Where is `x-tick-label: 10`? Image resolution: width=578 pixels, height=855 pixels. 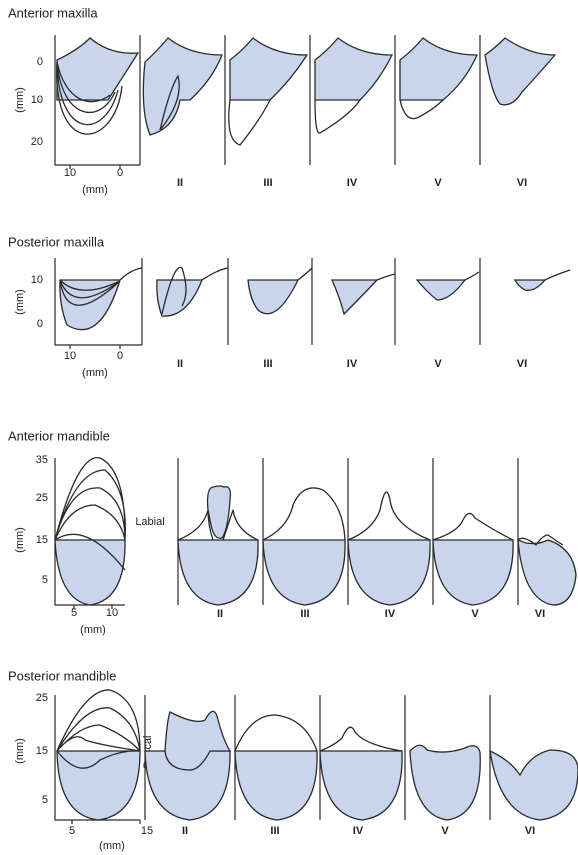
x-tick-label: 10 is located at coordinates (70, 356).